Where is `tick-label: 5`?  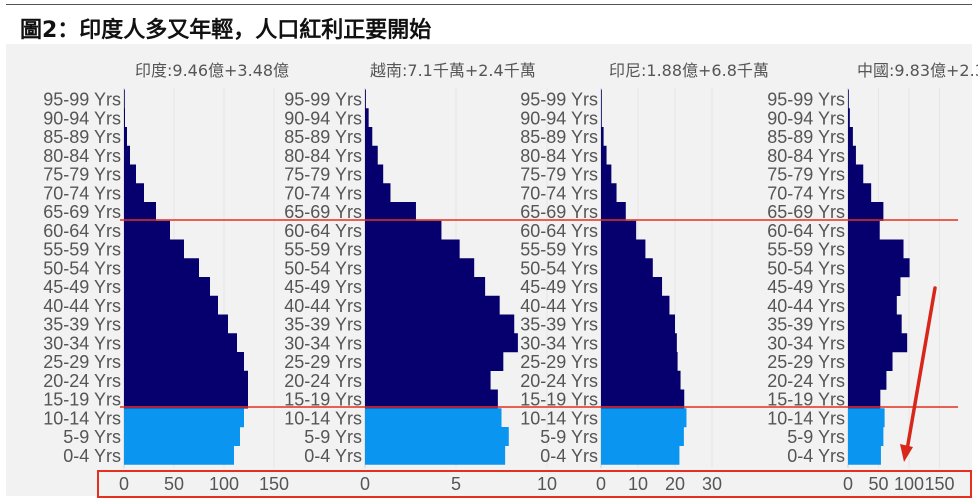
tick-label: 5 is located at coordinates (456, 484).